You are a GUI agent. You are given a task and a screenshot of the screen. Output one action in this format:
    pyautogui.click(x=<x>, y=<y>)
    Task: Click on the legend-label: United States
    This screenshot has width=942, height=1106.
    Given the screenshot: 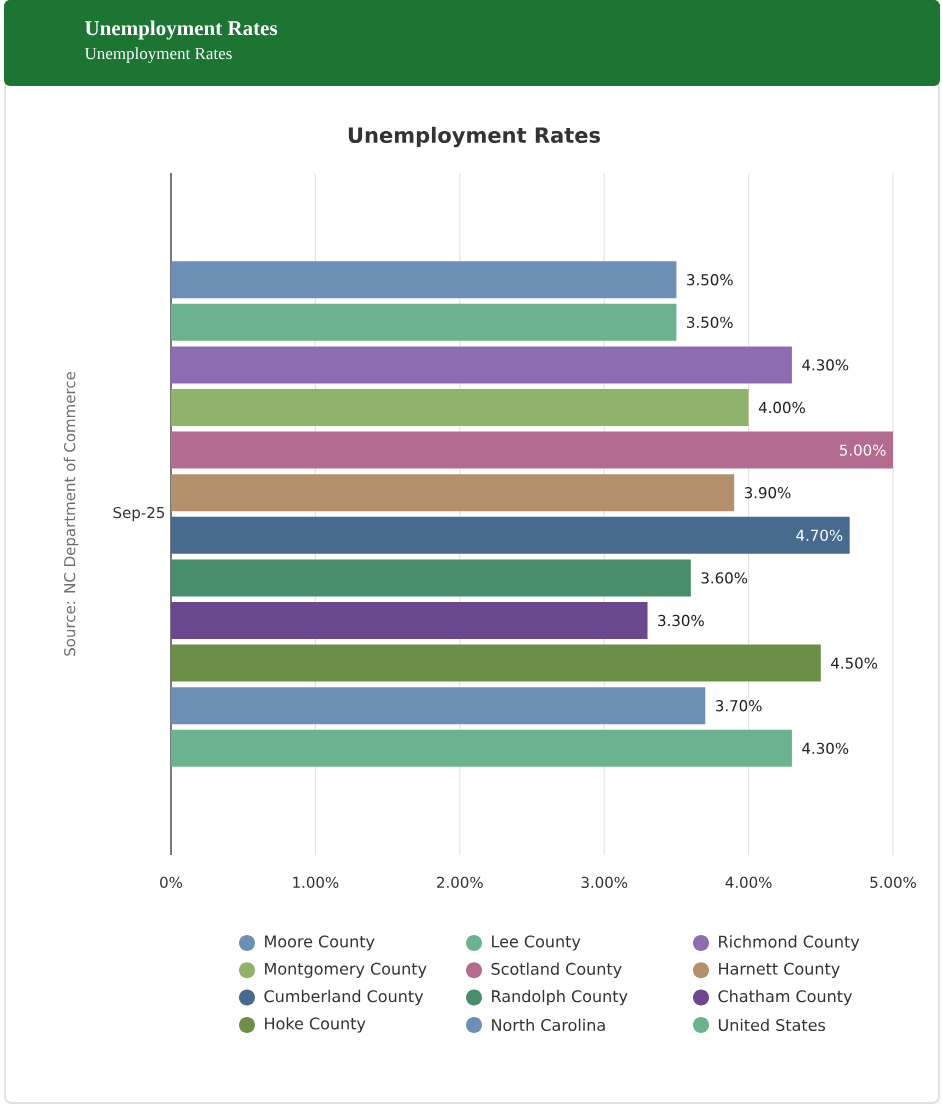 What is the action you would take?
    pyautogui.click(x=772, y=1025)
    